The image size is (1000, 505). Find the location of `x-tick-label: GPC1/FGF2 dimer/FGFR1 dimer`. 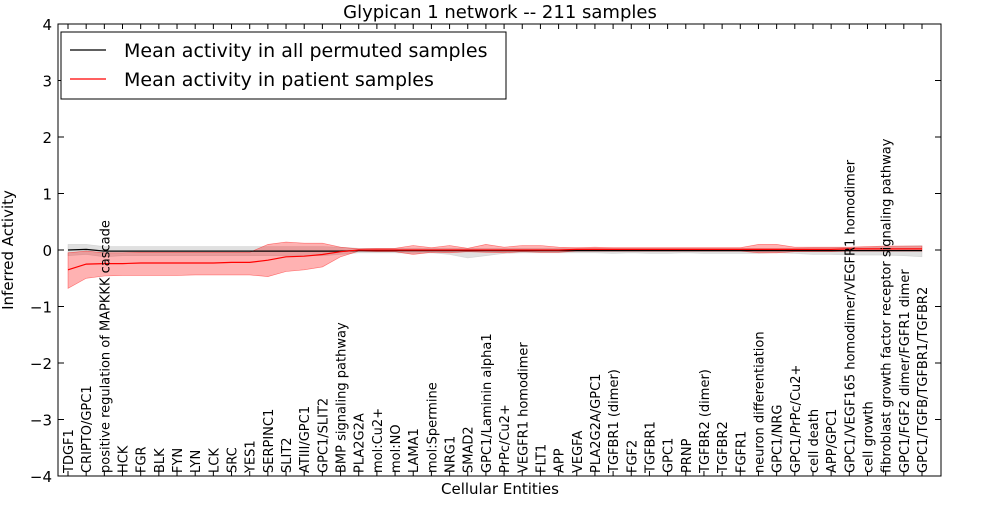

x-tick-label: GPC1/FGF2 dimer/FGFR1 dimer is located at coordinates (905, 371).